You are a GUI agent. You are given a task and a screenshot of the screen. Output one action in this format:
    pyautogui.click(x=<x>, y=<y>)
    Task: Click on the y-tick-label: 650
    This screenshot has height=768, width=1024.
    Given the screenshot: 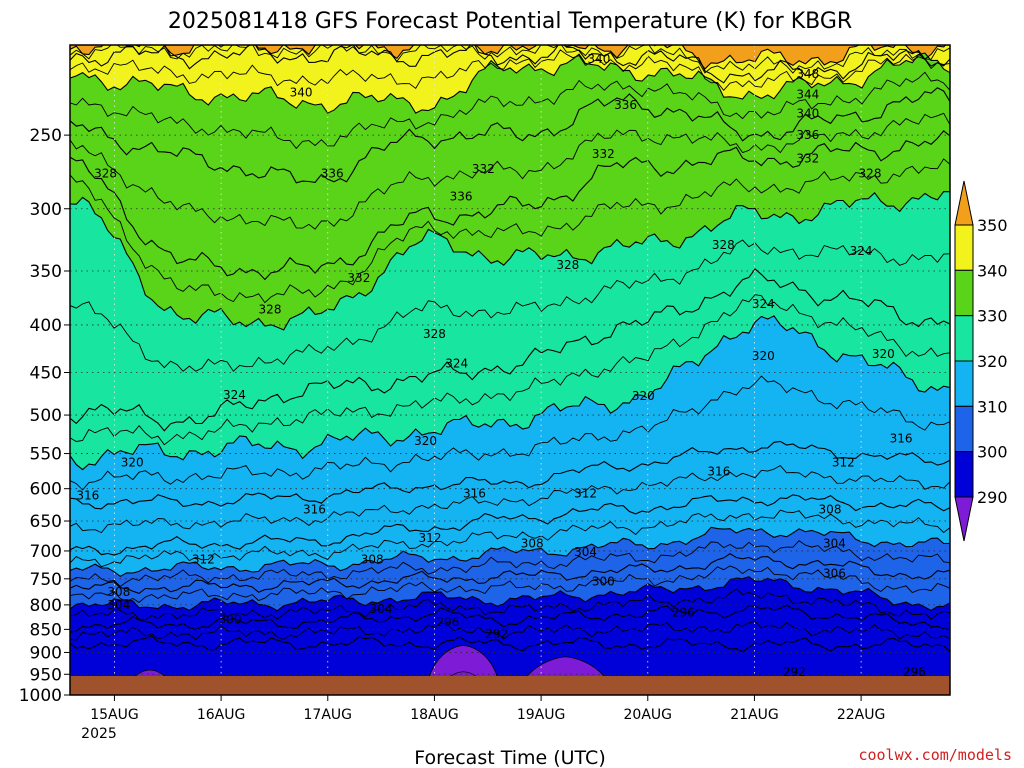 What is the action you would take?
    pyautogui.click(x=46, y=522)
    